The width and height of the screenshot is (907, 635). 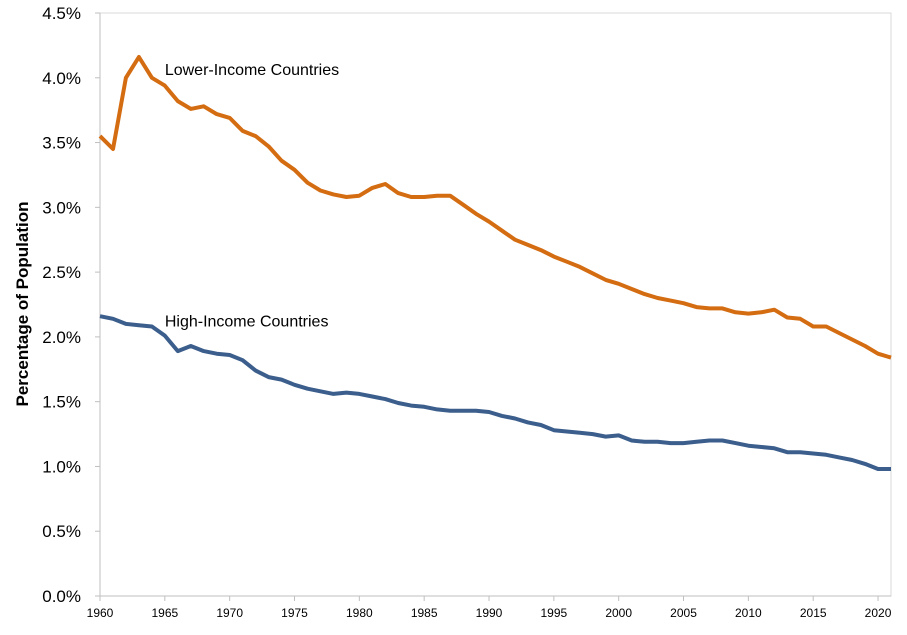 What do you see at coordinates (748, 613) in the screenshot?
I see `x-tick-label: 2010` at bounding box center [748, 613].